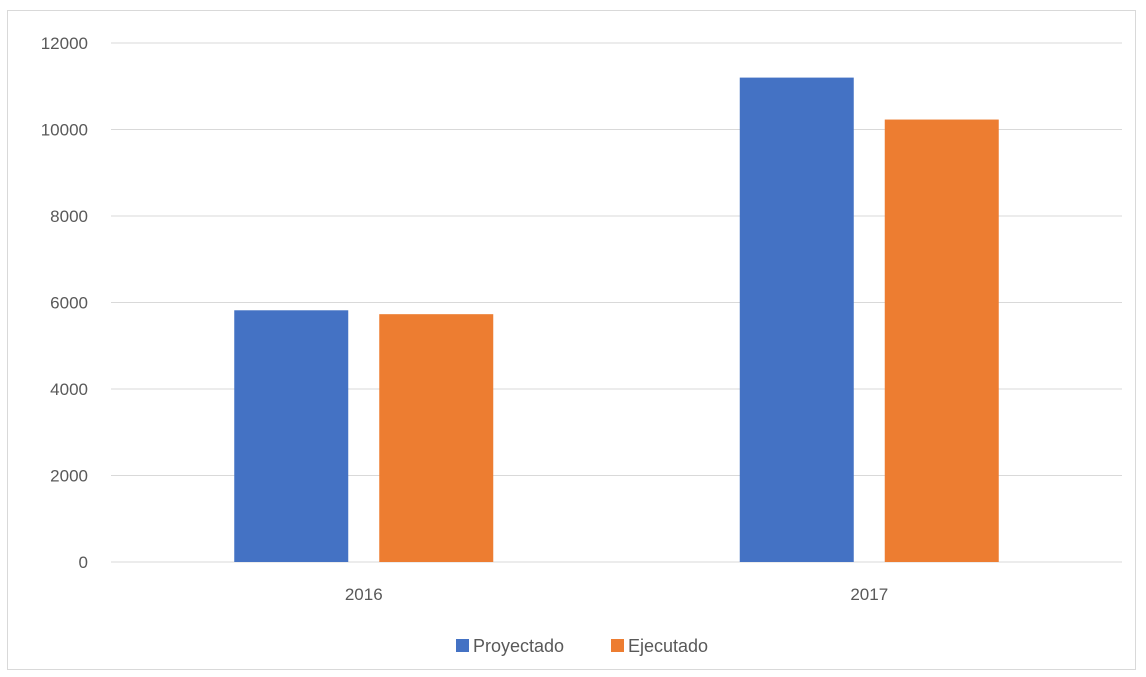  I want to click on y-tick-label-8000: 8000, so click(69, 216).